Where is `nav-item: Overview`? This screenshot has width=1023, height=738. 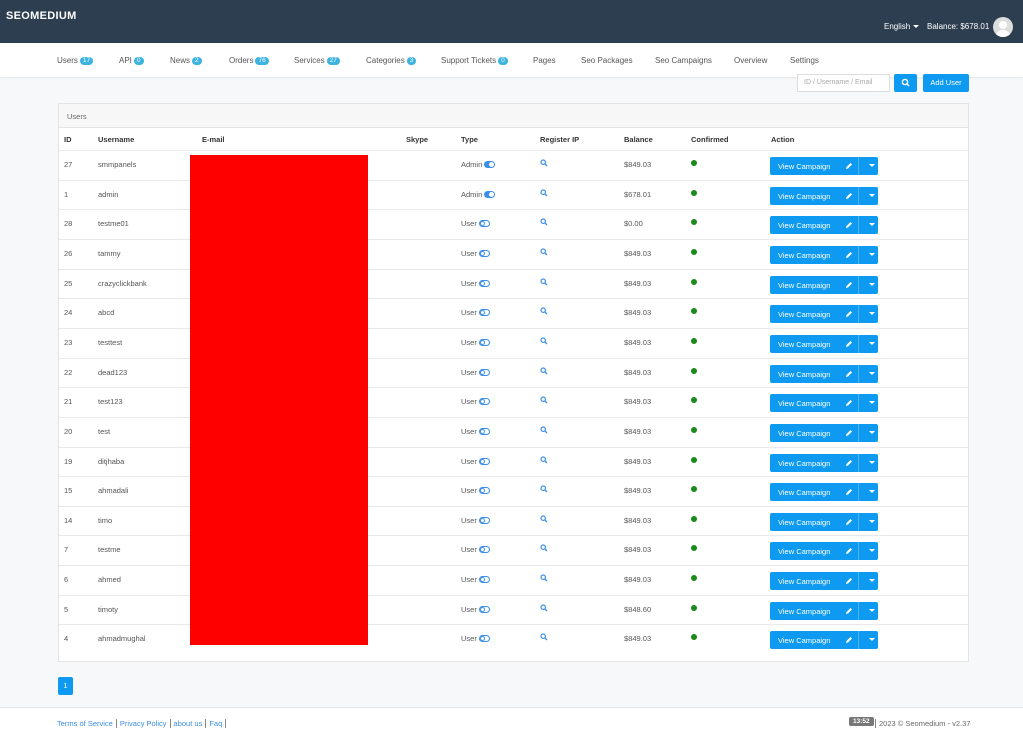
nav-item: Overview is located at coordinates (750, 60).